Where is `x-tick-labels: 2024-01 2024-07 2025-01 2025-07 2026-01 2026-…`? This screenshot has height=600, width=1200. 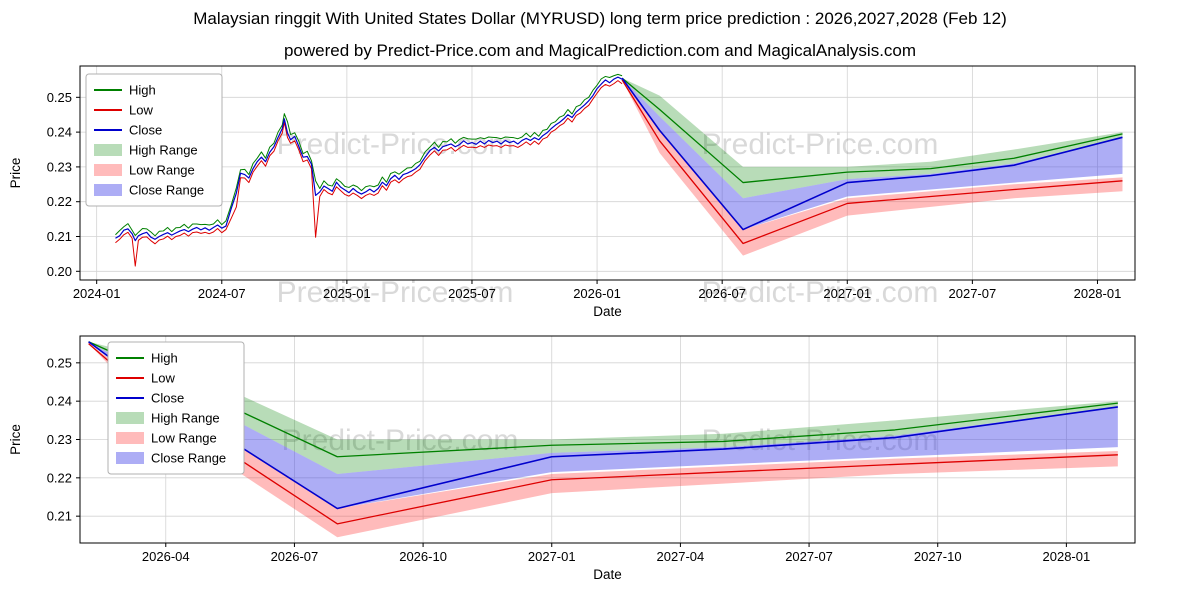 x-tick-labels: 2024-01 2024-07 2025-01 2025-07 2026-01 2026-… is located at coordinates (597, 290).